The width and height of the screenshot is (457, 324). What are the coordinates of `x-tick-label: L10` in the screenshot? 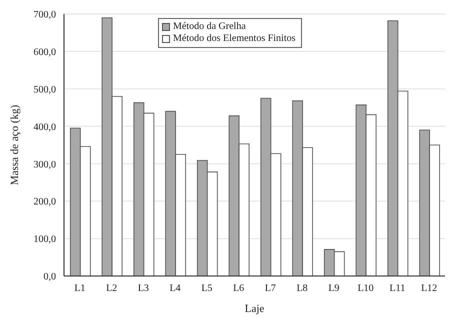 It's located at (366, 288).